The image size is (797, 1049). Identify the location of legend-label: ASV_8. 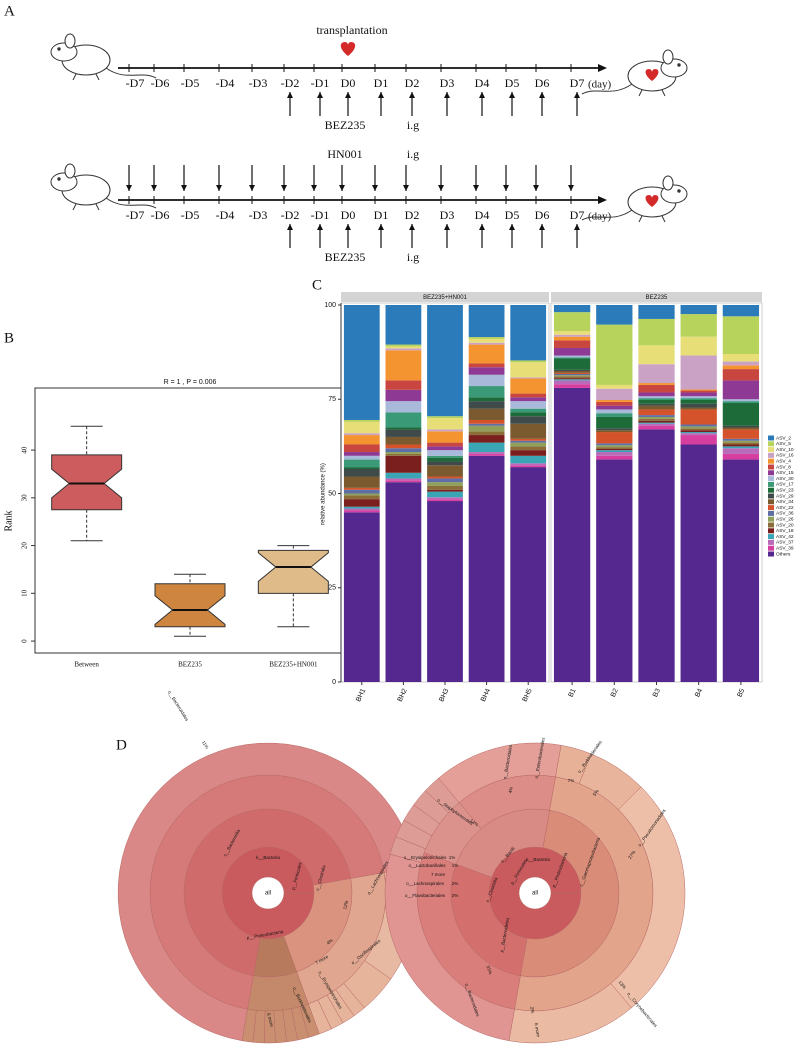
(783, 467).